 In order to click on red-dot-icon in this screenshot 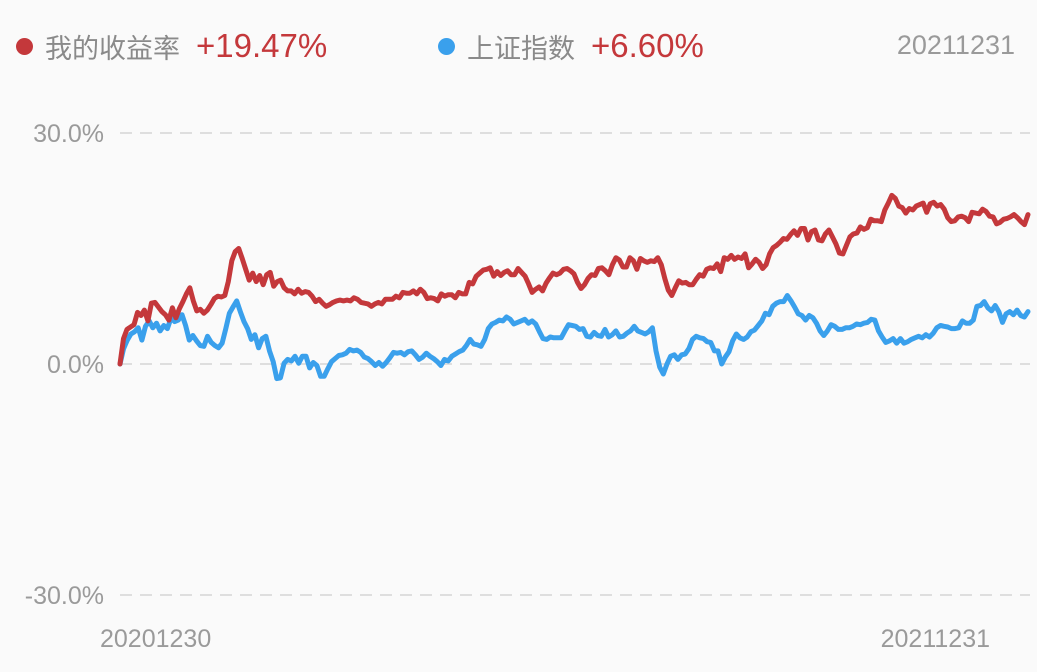, I will do `click(24, 46)`.